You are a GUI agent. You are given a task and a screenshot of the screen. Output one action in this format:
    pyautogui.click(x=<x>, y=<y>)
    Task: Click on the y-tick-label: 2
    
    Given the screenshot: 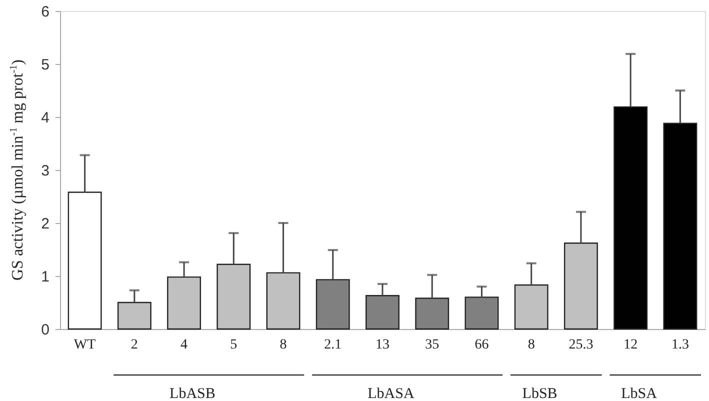 What is the action you would take?
    pyautogui.click(x=45, y=224)
    